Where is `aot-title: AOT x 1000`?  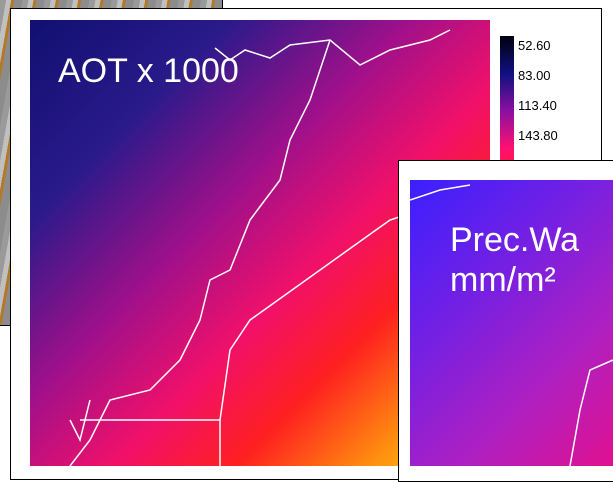
aot-title: AOT x 1000 is located at coordinates (148, 71).